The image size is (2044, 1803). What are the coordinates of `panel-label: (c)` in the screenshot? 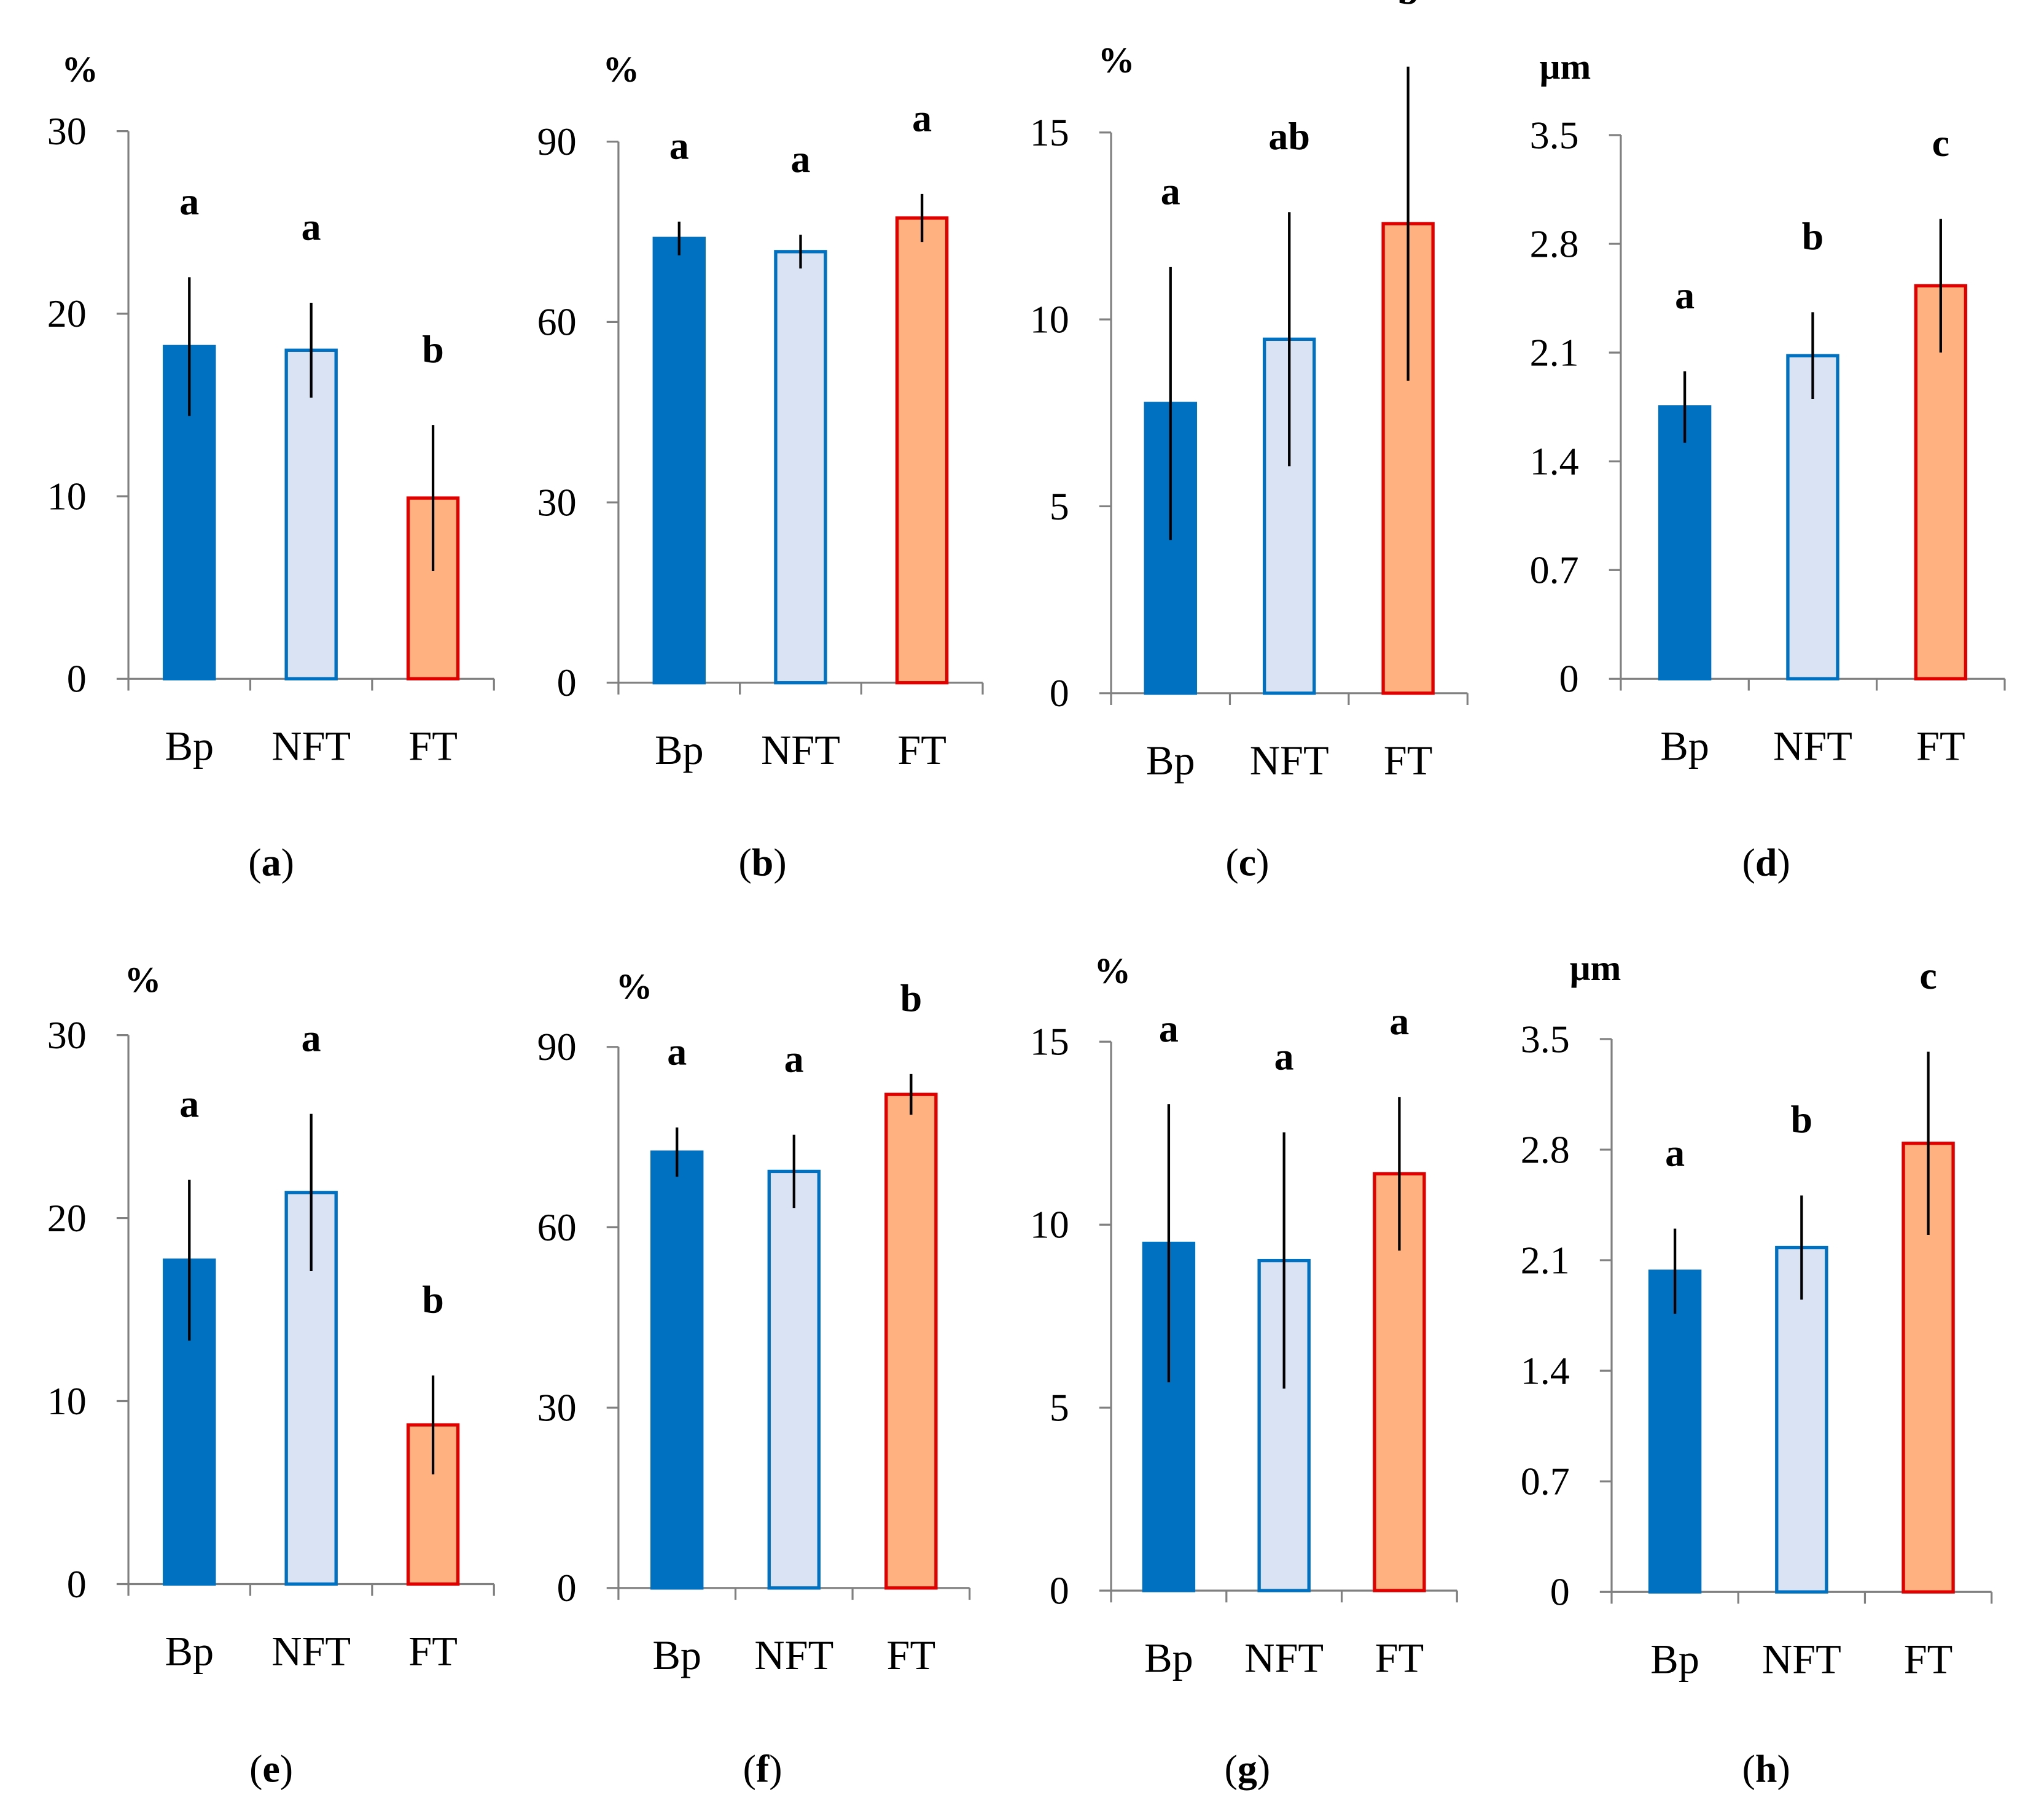 It's located at (1247, 862).